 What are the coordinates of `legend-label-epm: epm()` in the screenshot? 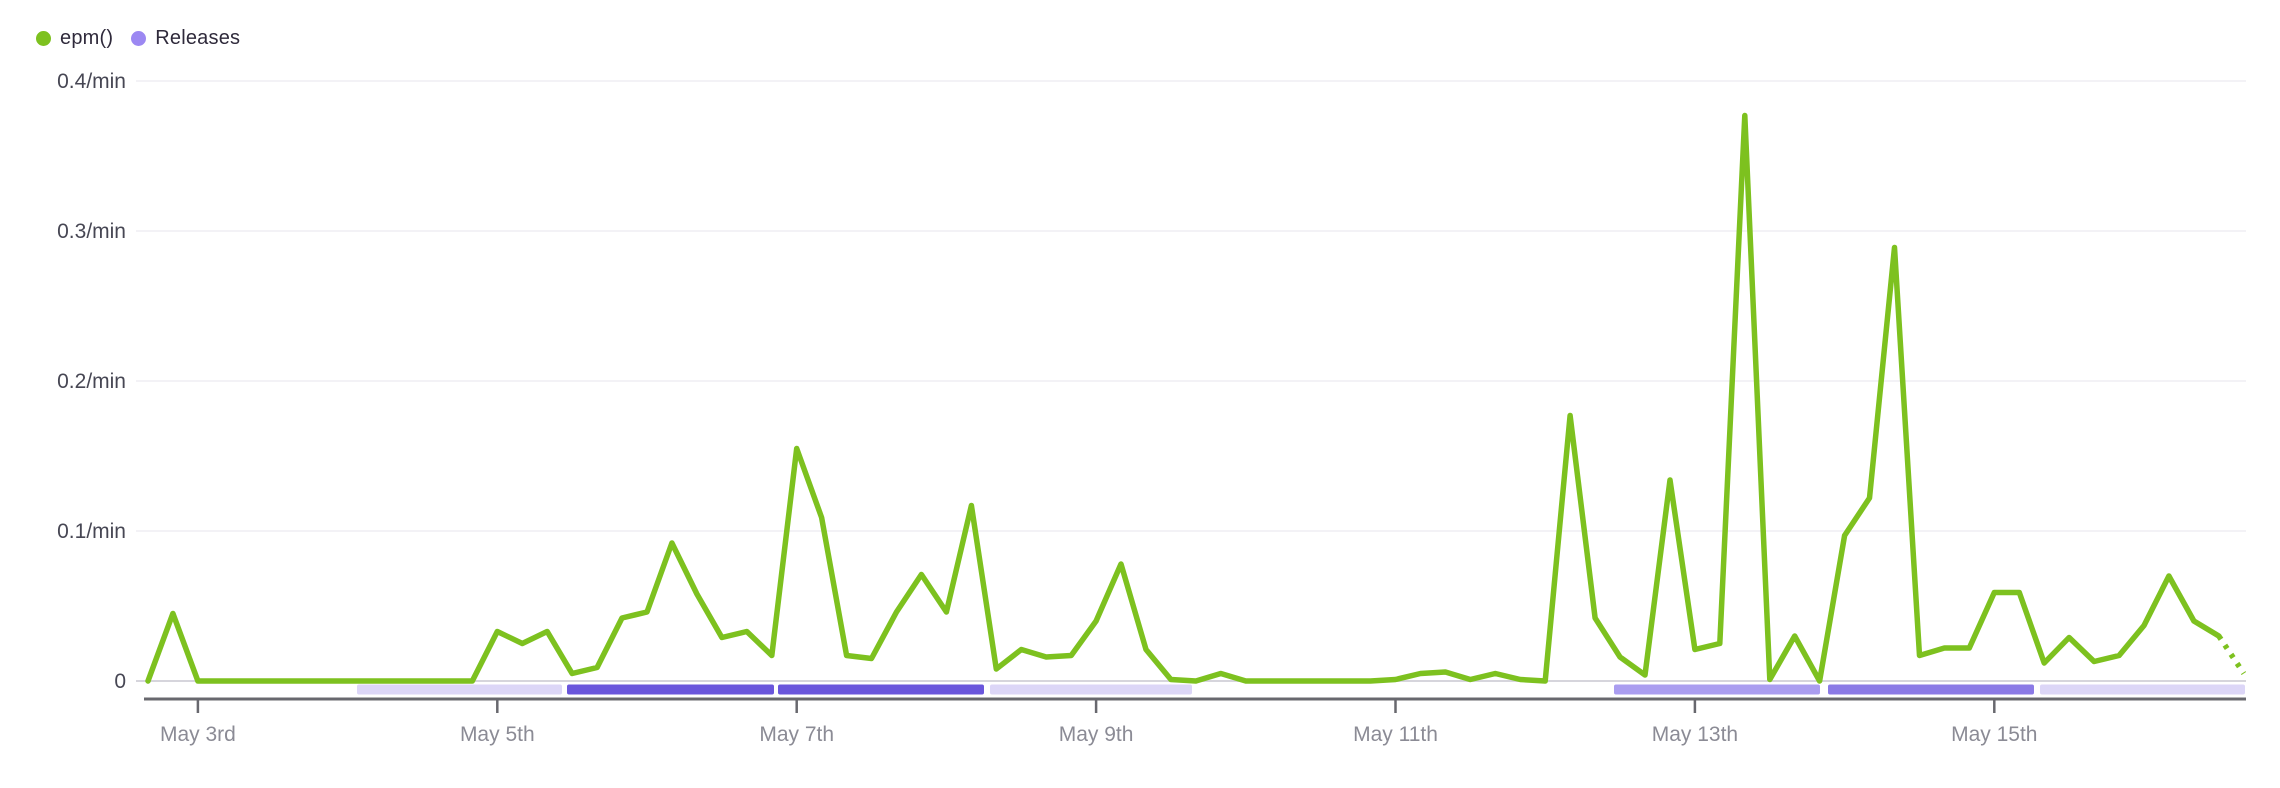 It's located at (87, 38).